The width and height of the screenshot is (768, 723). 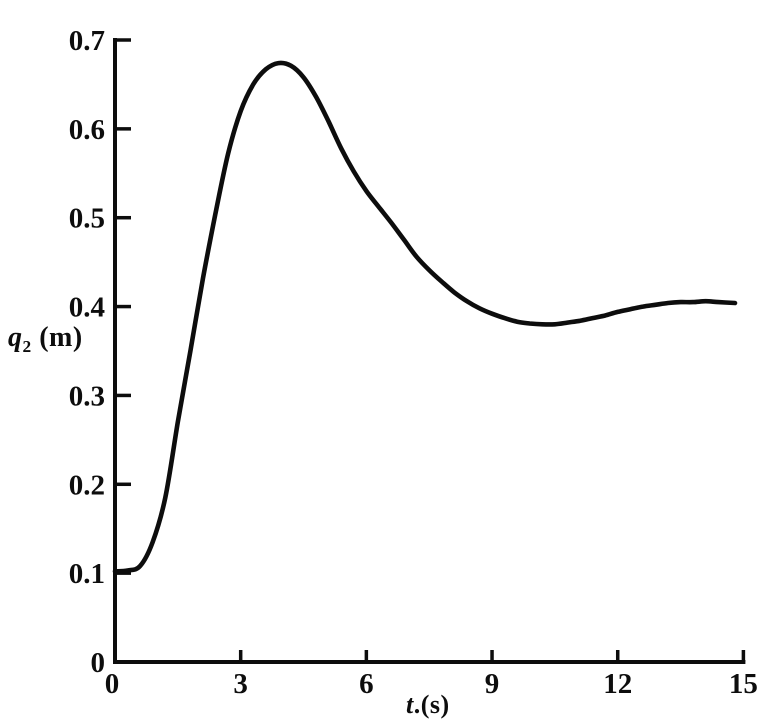 I want to click on x-tick-label: 0, so click(x=112, y=684).